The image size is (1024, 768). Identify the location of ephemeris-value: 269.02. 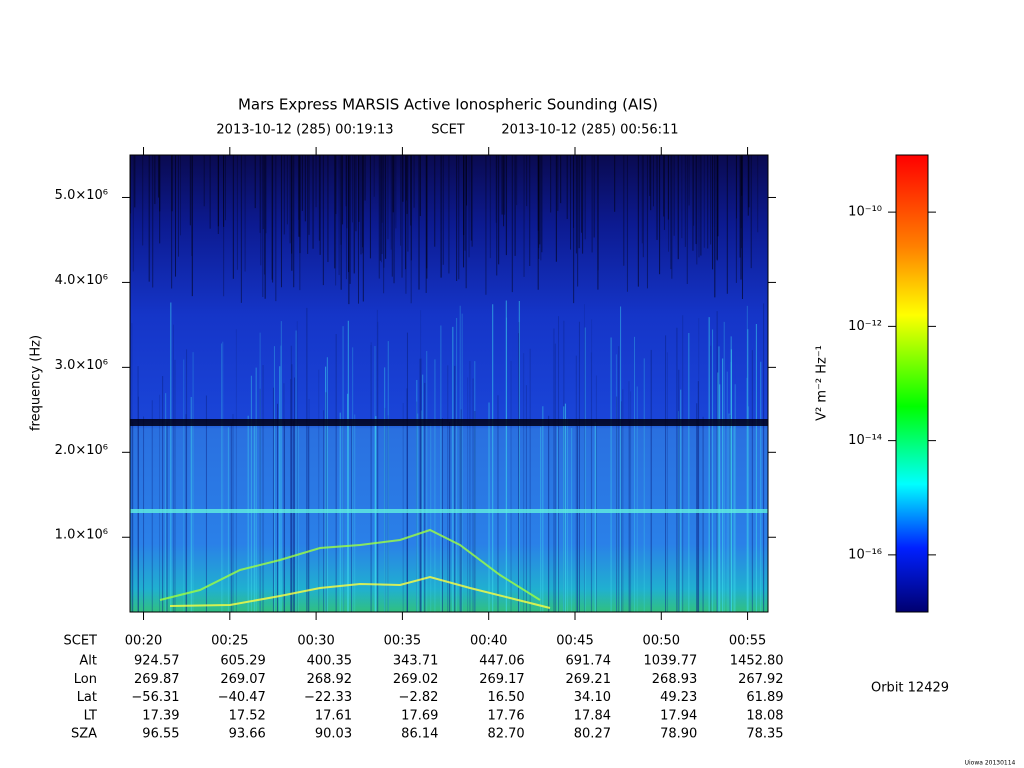
(416, 679).